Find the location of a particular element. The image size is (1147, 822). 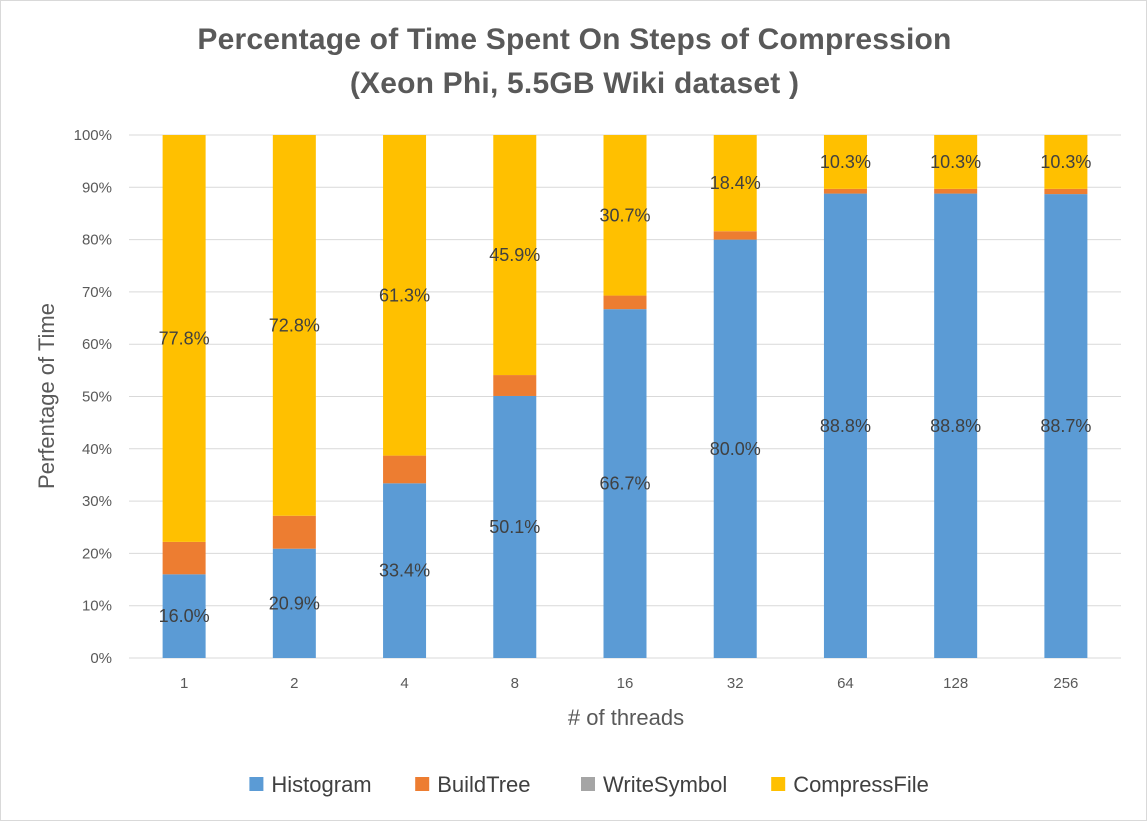

y-axis-title: Perfentage of Time is located at coordinates (46, 396).